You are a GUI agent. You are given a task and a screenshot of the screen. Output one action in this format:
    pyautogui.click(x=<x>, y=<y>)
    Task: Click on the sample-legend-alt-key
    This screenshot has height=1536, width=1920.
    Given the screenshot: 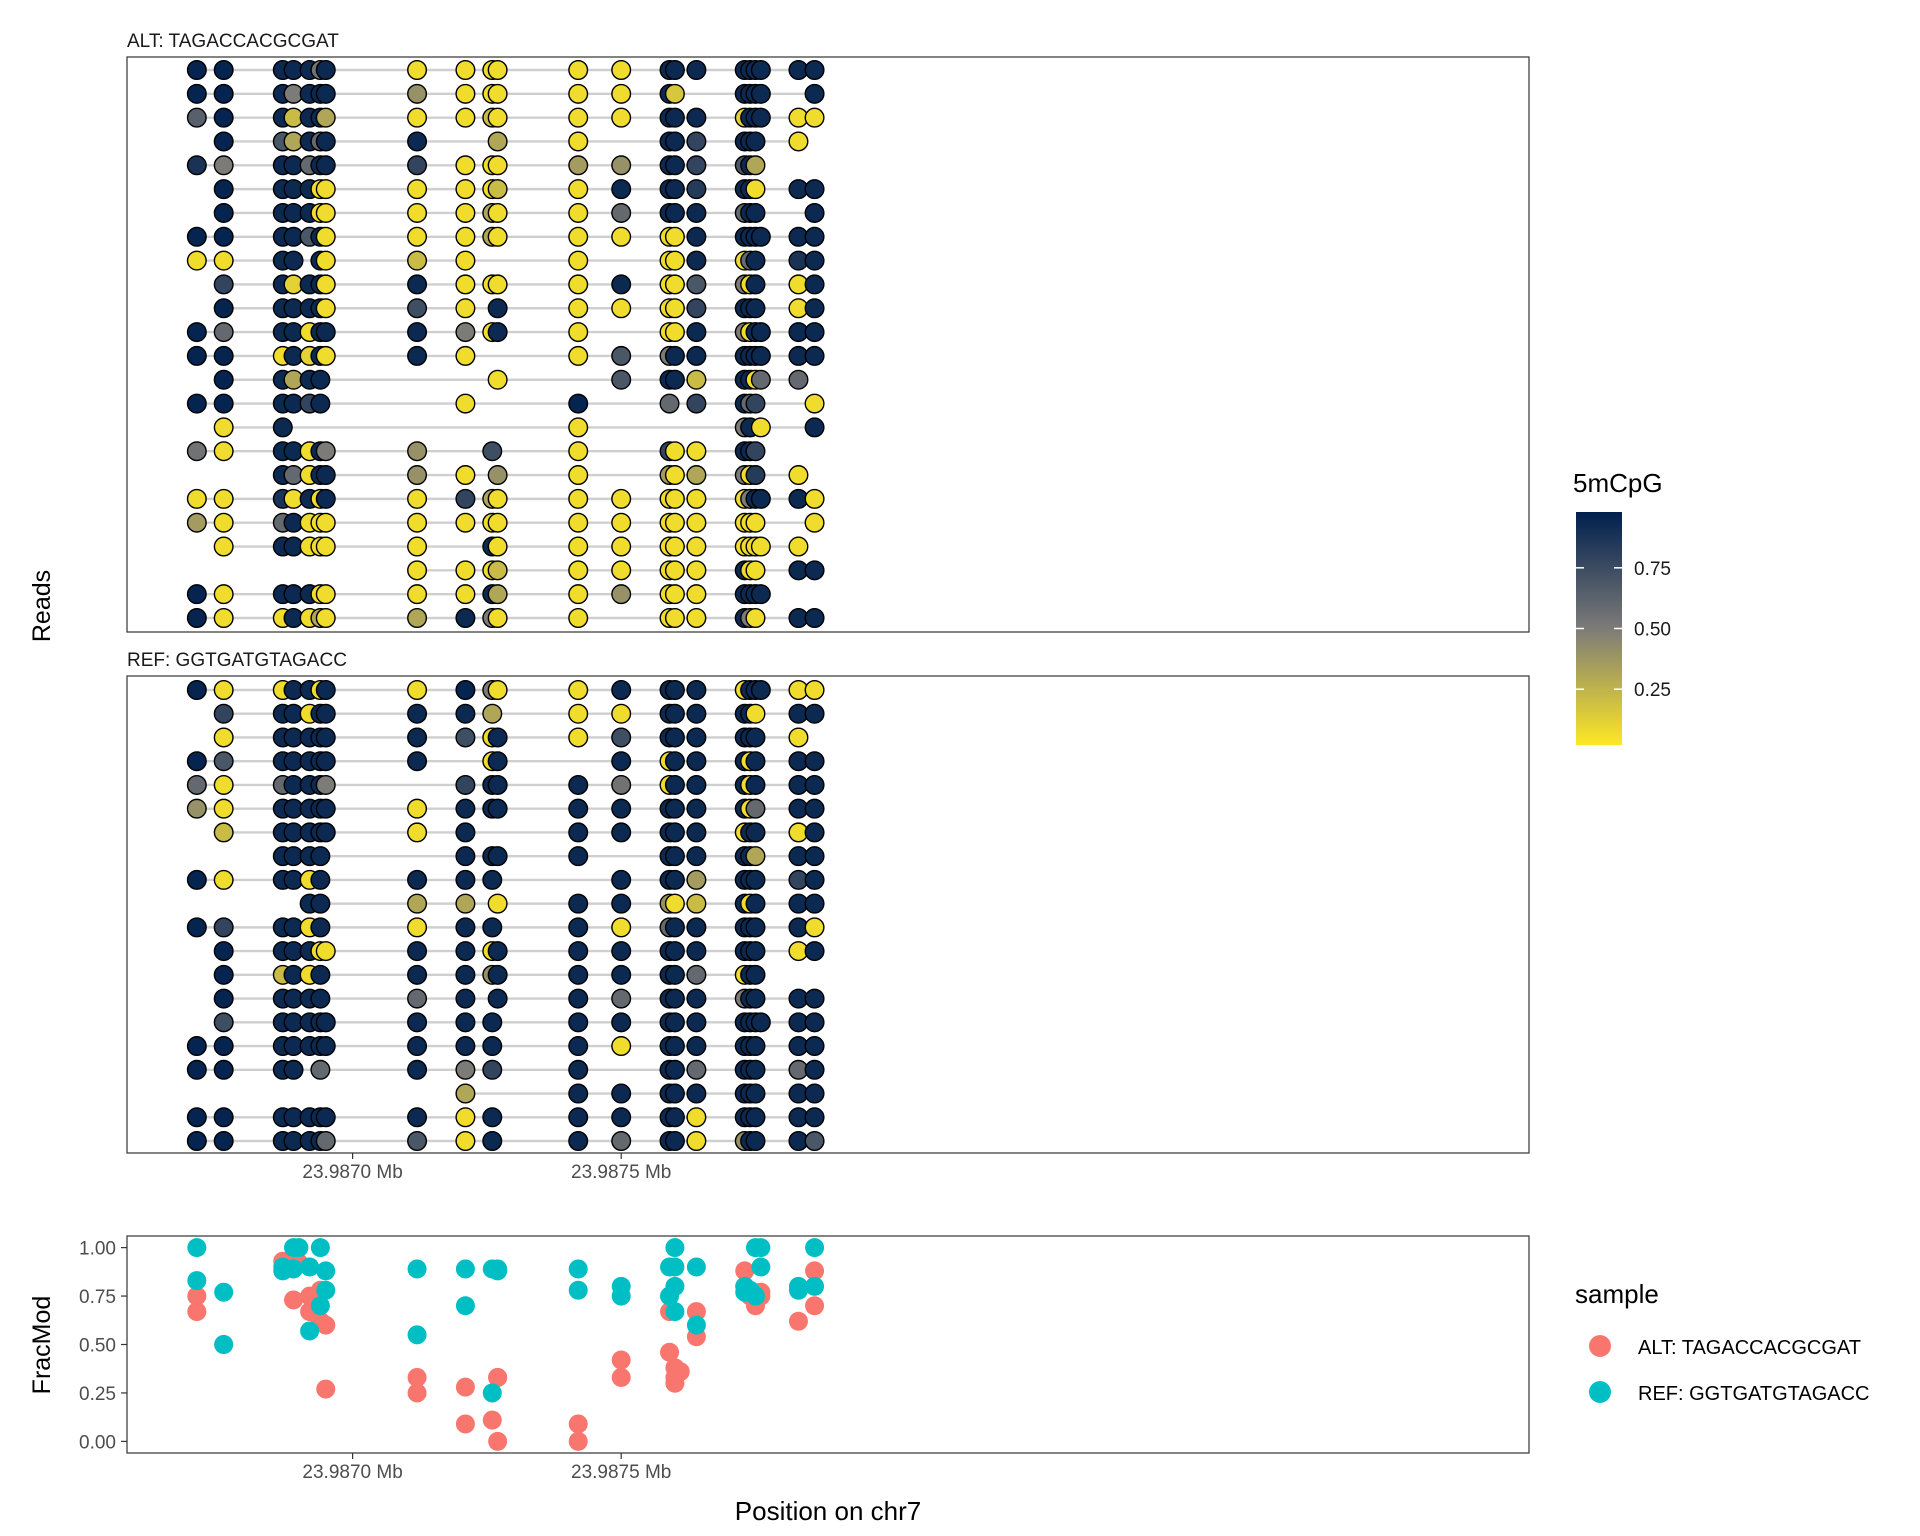 What is the action you would take?
    pyautogui.click(x=1600, y=1346)
    